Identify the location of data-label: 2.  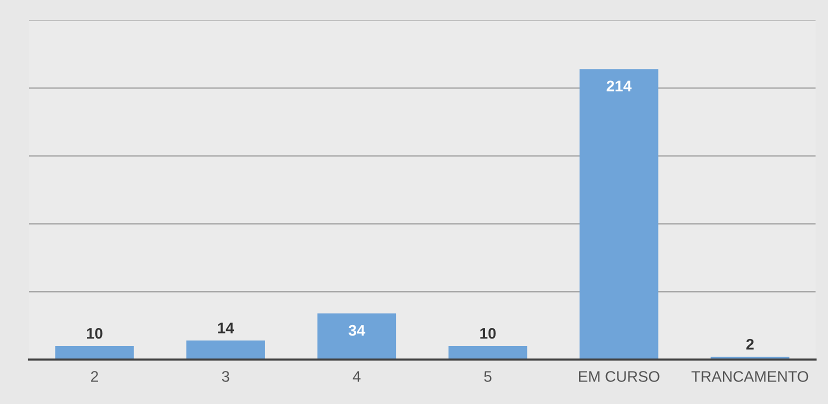
(750, 344).